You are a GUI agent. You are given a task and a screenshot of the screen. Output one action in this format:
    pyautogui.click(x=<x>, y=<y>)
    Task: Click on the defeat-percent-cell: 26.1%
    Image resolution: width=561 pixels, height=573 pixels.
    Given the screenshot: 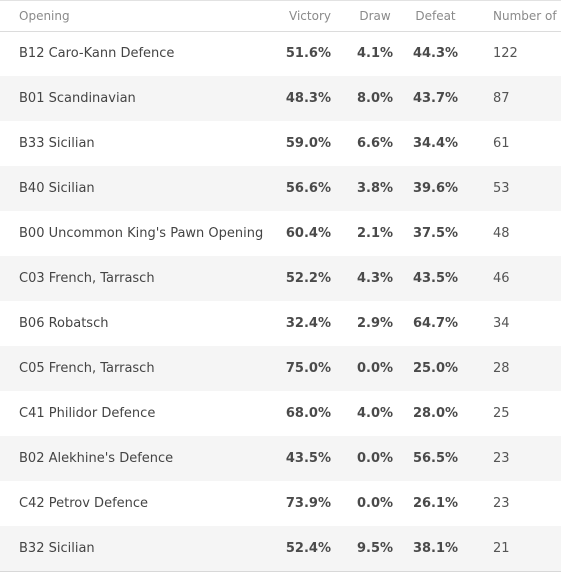 What is the action you would take?
    pyautogui.click(x=439, y=503)
    